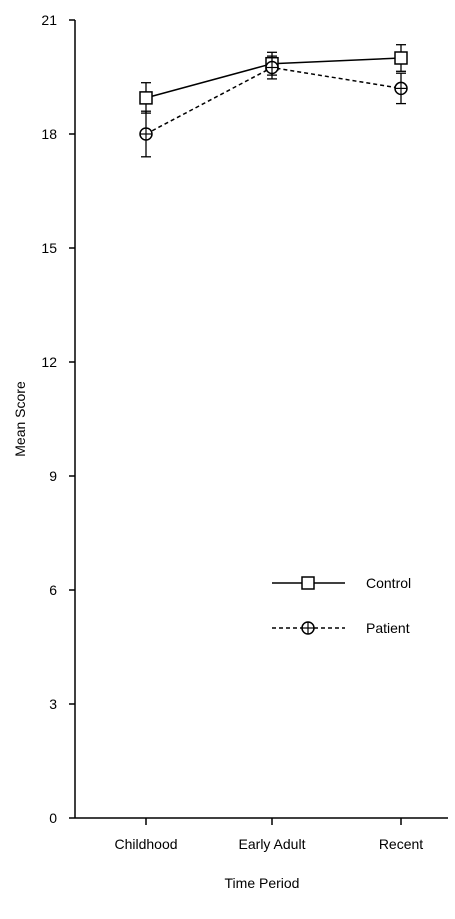 Image resolution: width=455 pixels, height=919 pixels. What do you see at coordinates (272, 844) in the screenshot?
I see `x-tick-label: Early Adult` at bounding box center [272, 844].